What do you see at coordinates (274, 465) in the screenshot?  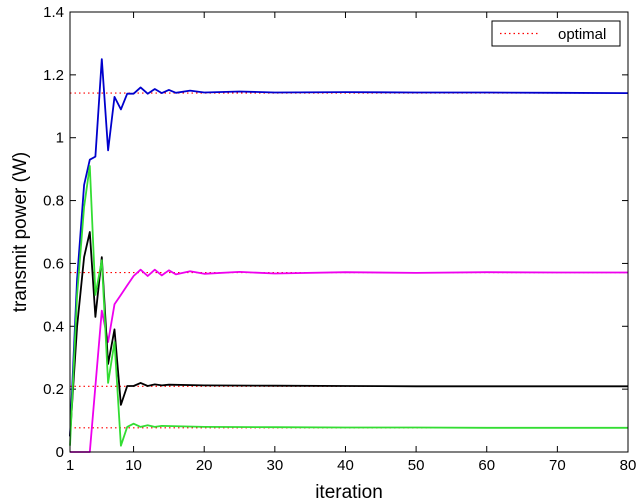 I see `x-tick-label: 30` at bounding box center [274, 465].